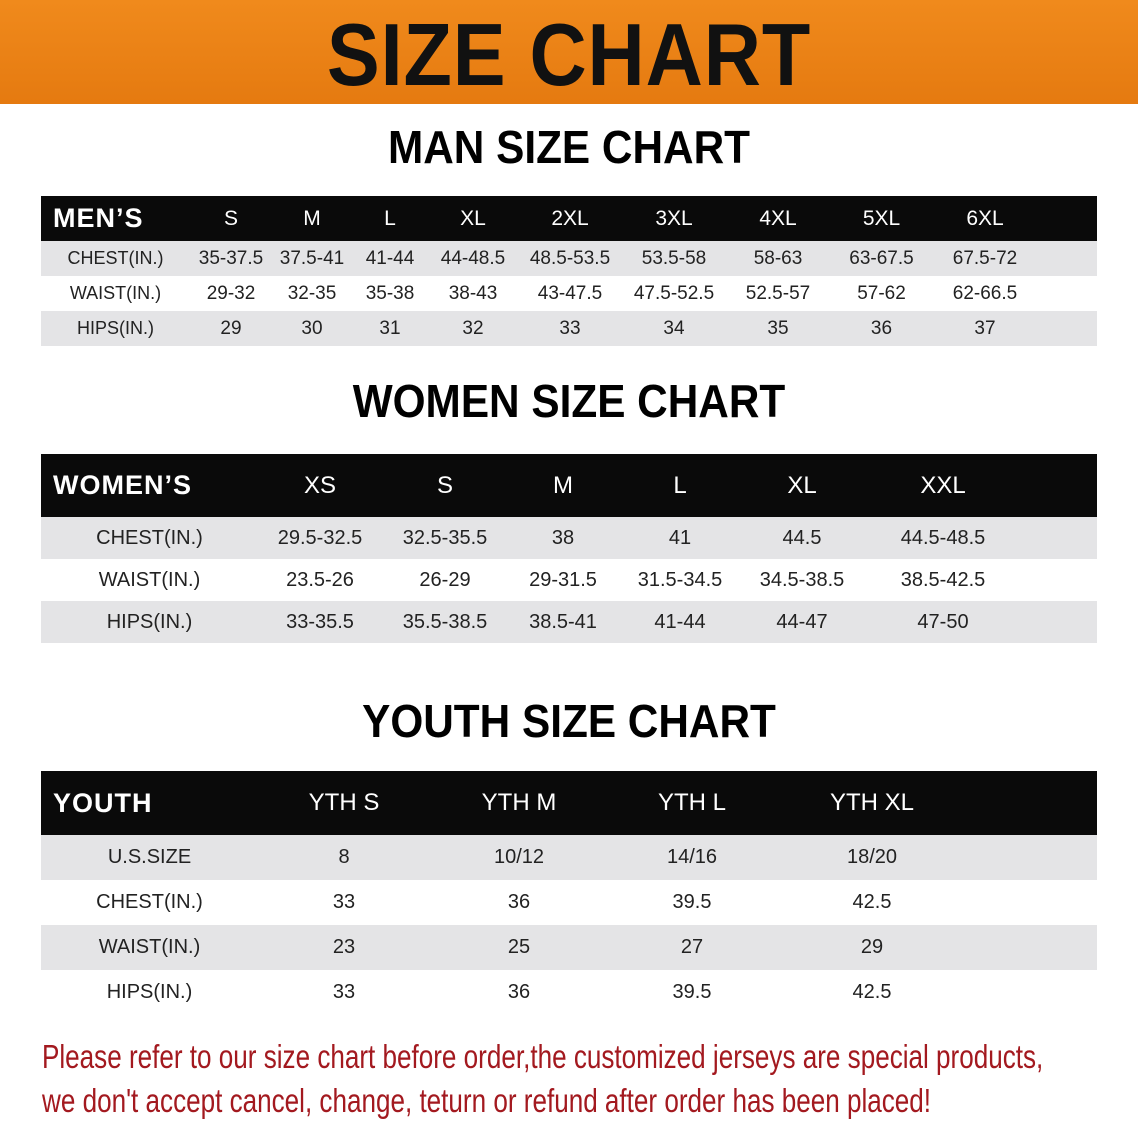 This screenshot has width=1138, height=1132. What do you see at coordinates (319, 485) in the screenshot?
I see `table-cell: XS` at bounding box center [319, 485].